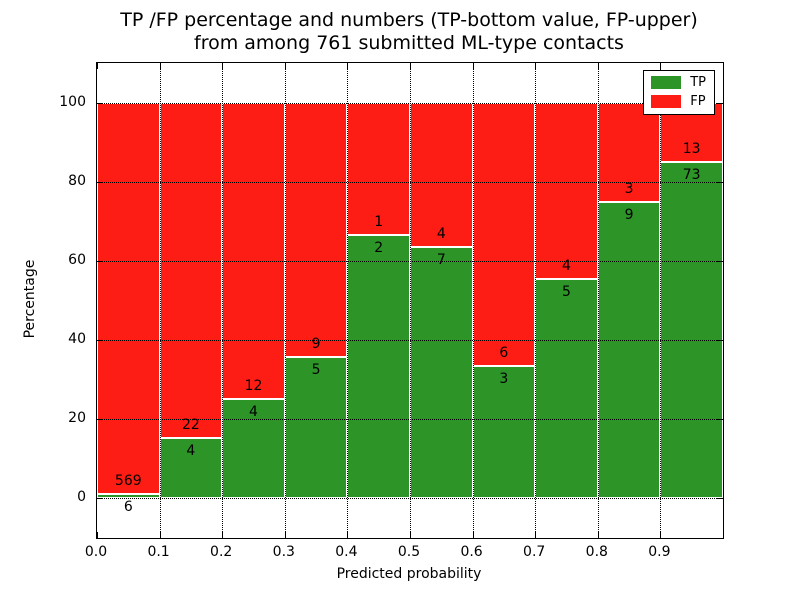  Describe the element at coordinates (659, 552) in the screenshot. I see `x-tick-label-0.9: 0.9` at that location.